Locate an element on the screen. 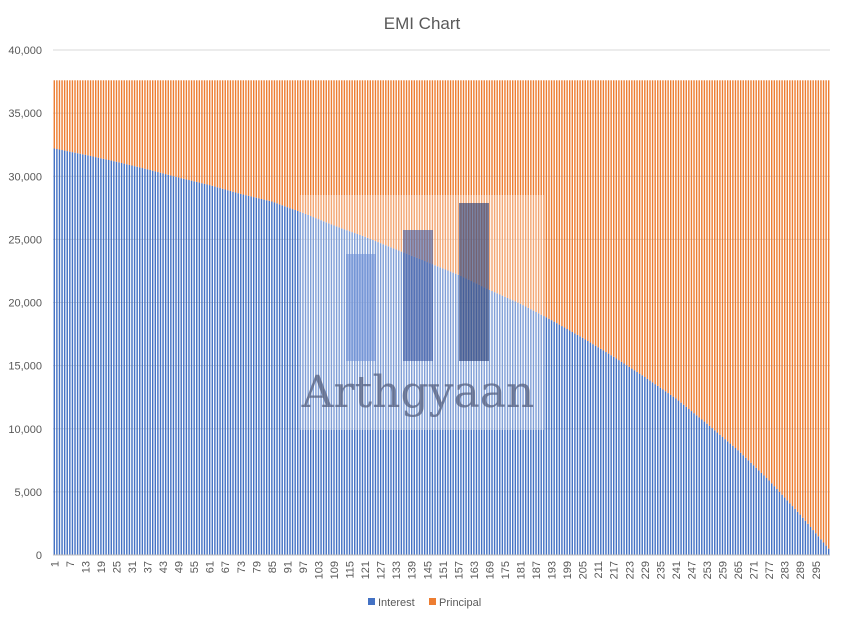 The height and width of the screenshot is (622, 845). x-tick-label: 145 is located at coordinates (428, 570).